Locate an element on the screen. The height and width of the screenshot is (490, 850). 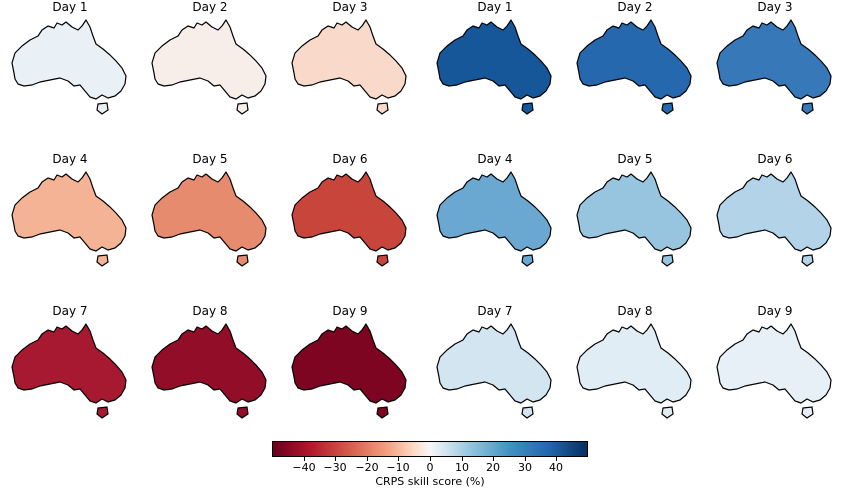
colorbar-tick-label: 30 is located at coordinates (525, 467).